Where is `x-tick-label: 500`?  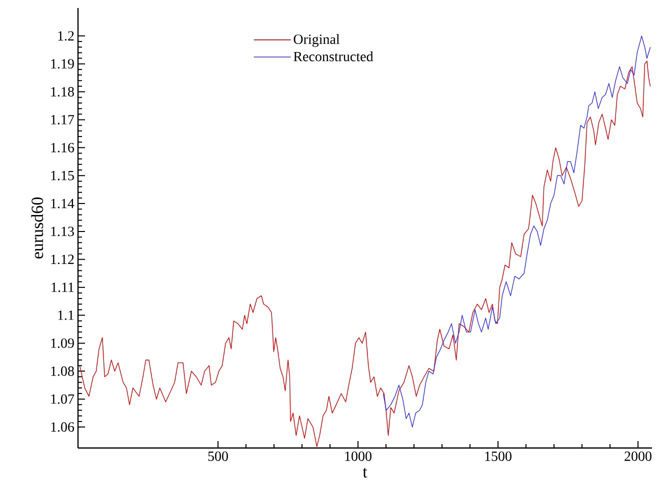 x-tick-label: 500 is located at coordinates (218, 456).